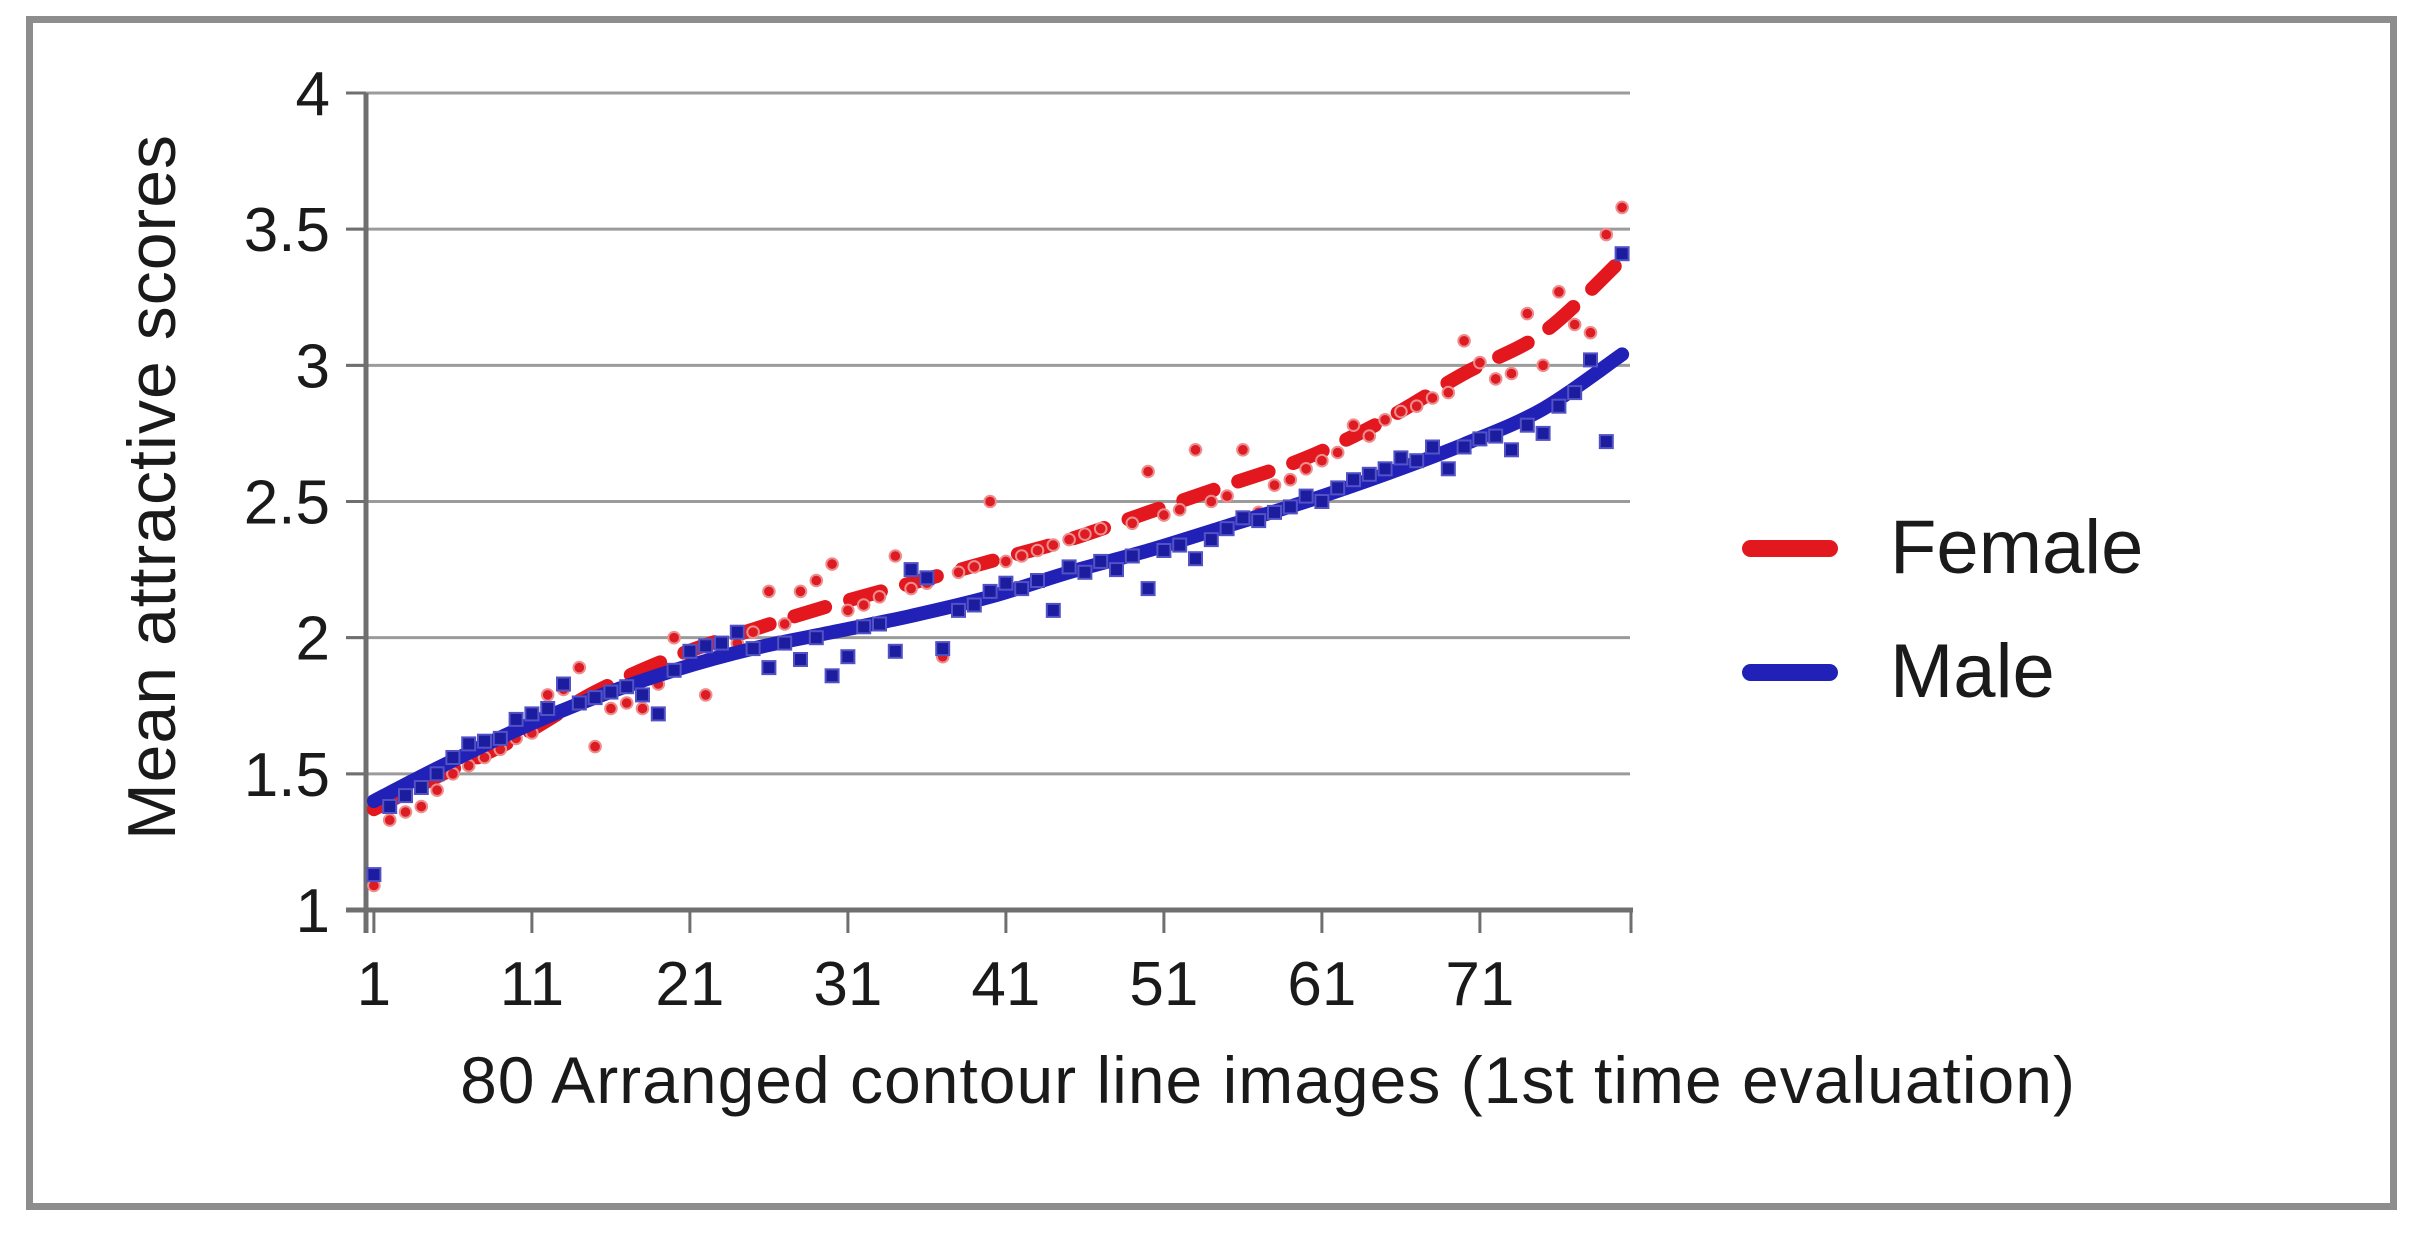  Describe the element at coordinates (287, 503) in the screenshot. I see `y-tick-label: 2.5` at that location.